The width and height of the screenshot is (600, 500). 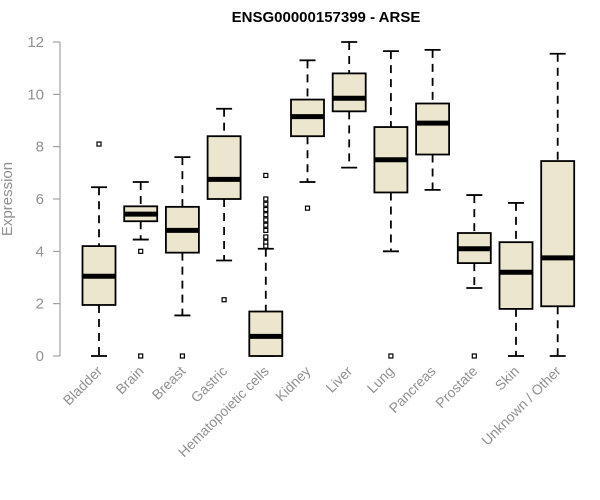 I want to click on x-tick-label: Kidney, so click(x=293, y=384).